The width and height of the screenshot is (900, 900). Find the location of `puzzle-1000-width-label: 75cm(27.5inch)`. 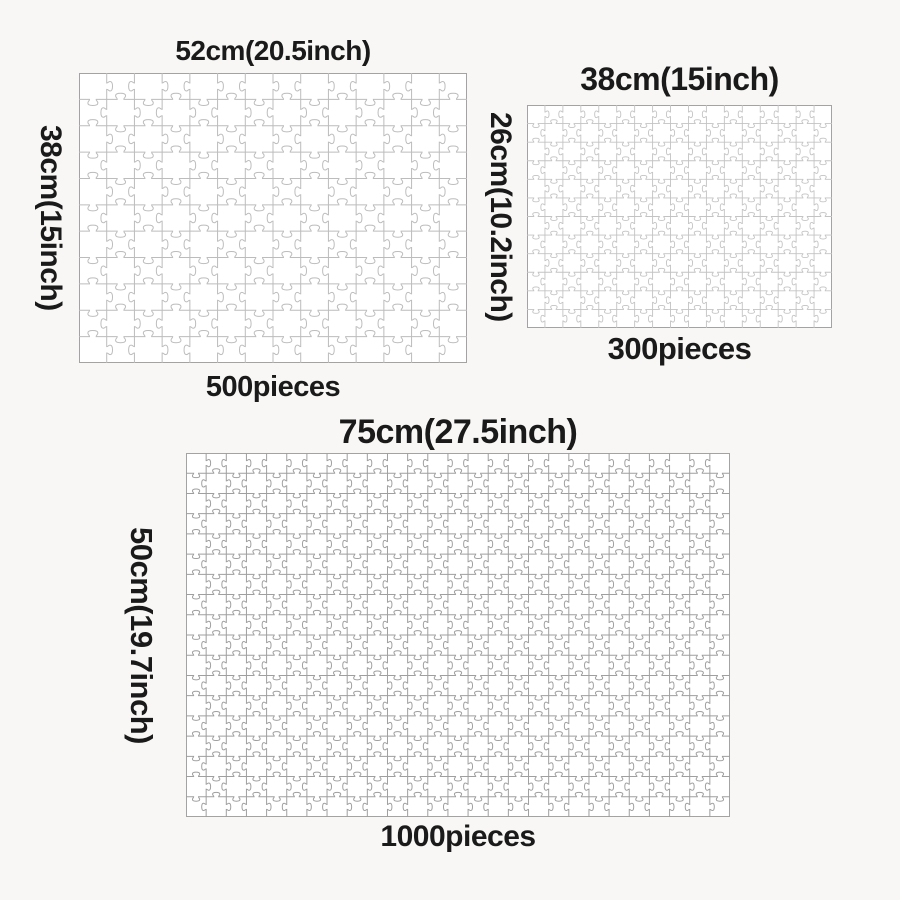

puzzle-1000-width-label: 75cm(27.5inch) is located at coordinates (458, 432).